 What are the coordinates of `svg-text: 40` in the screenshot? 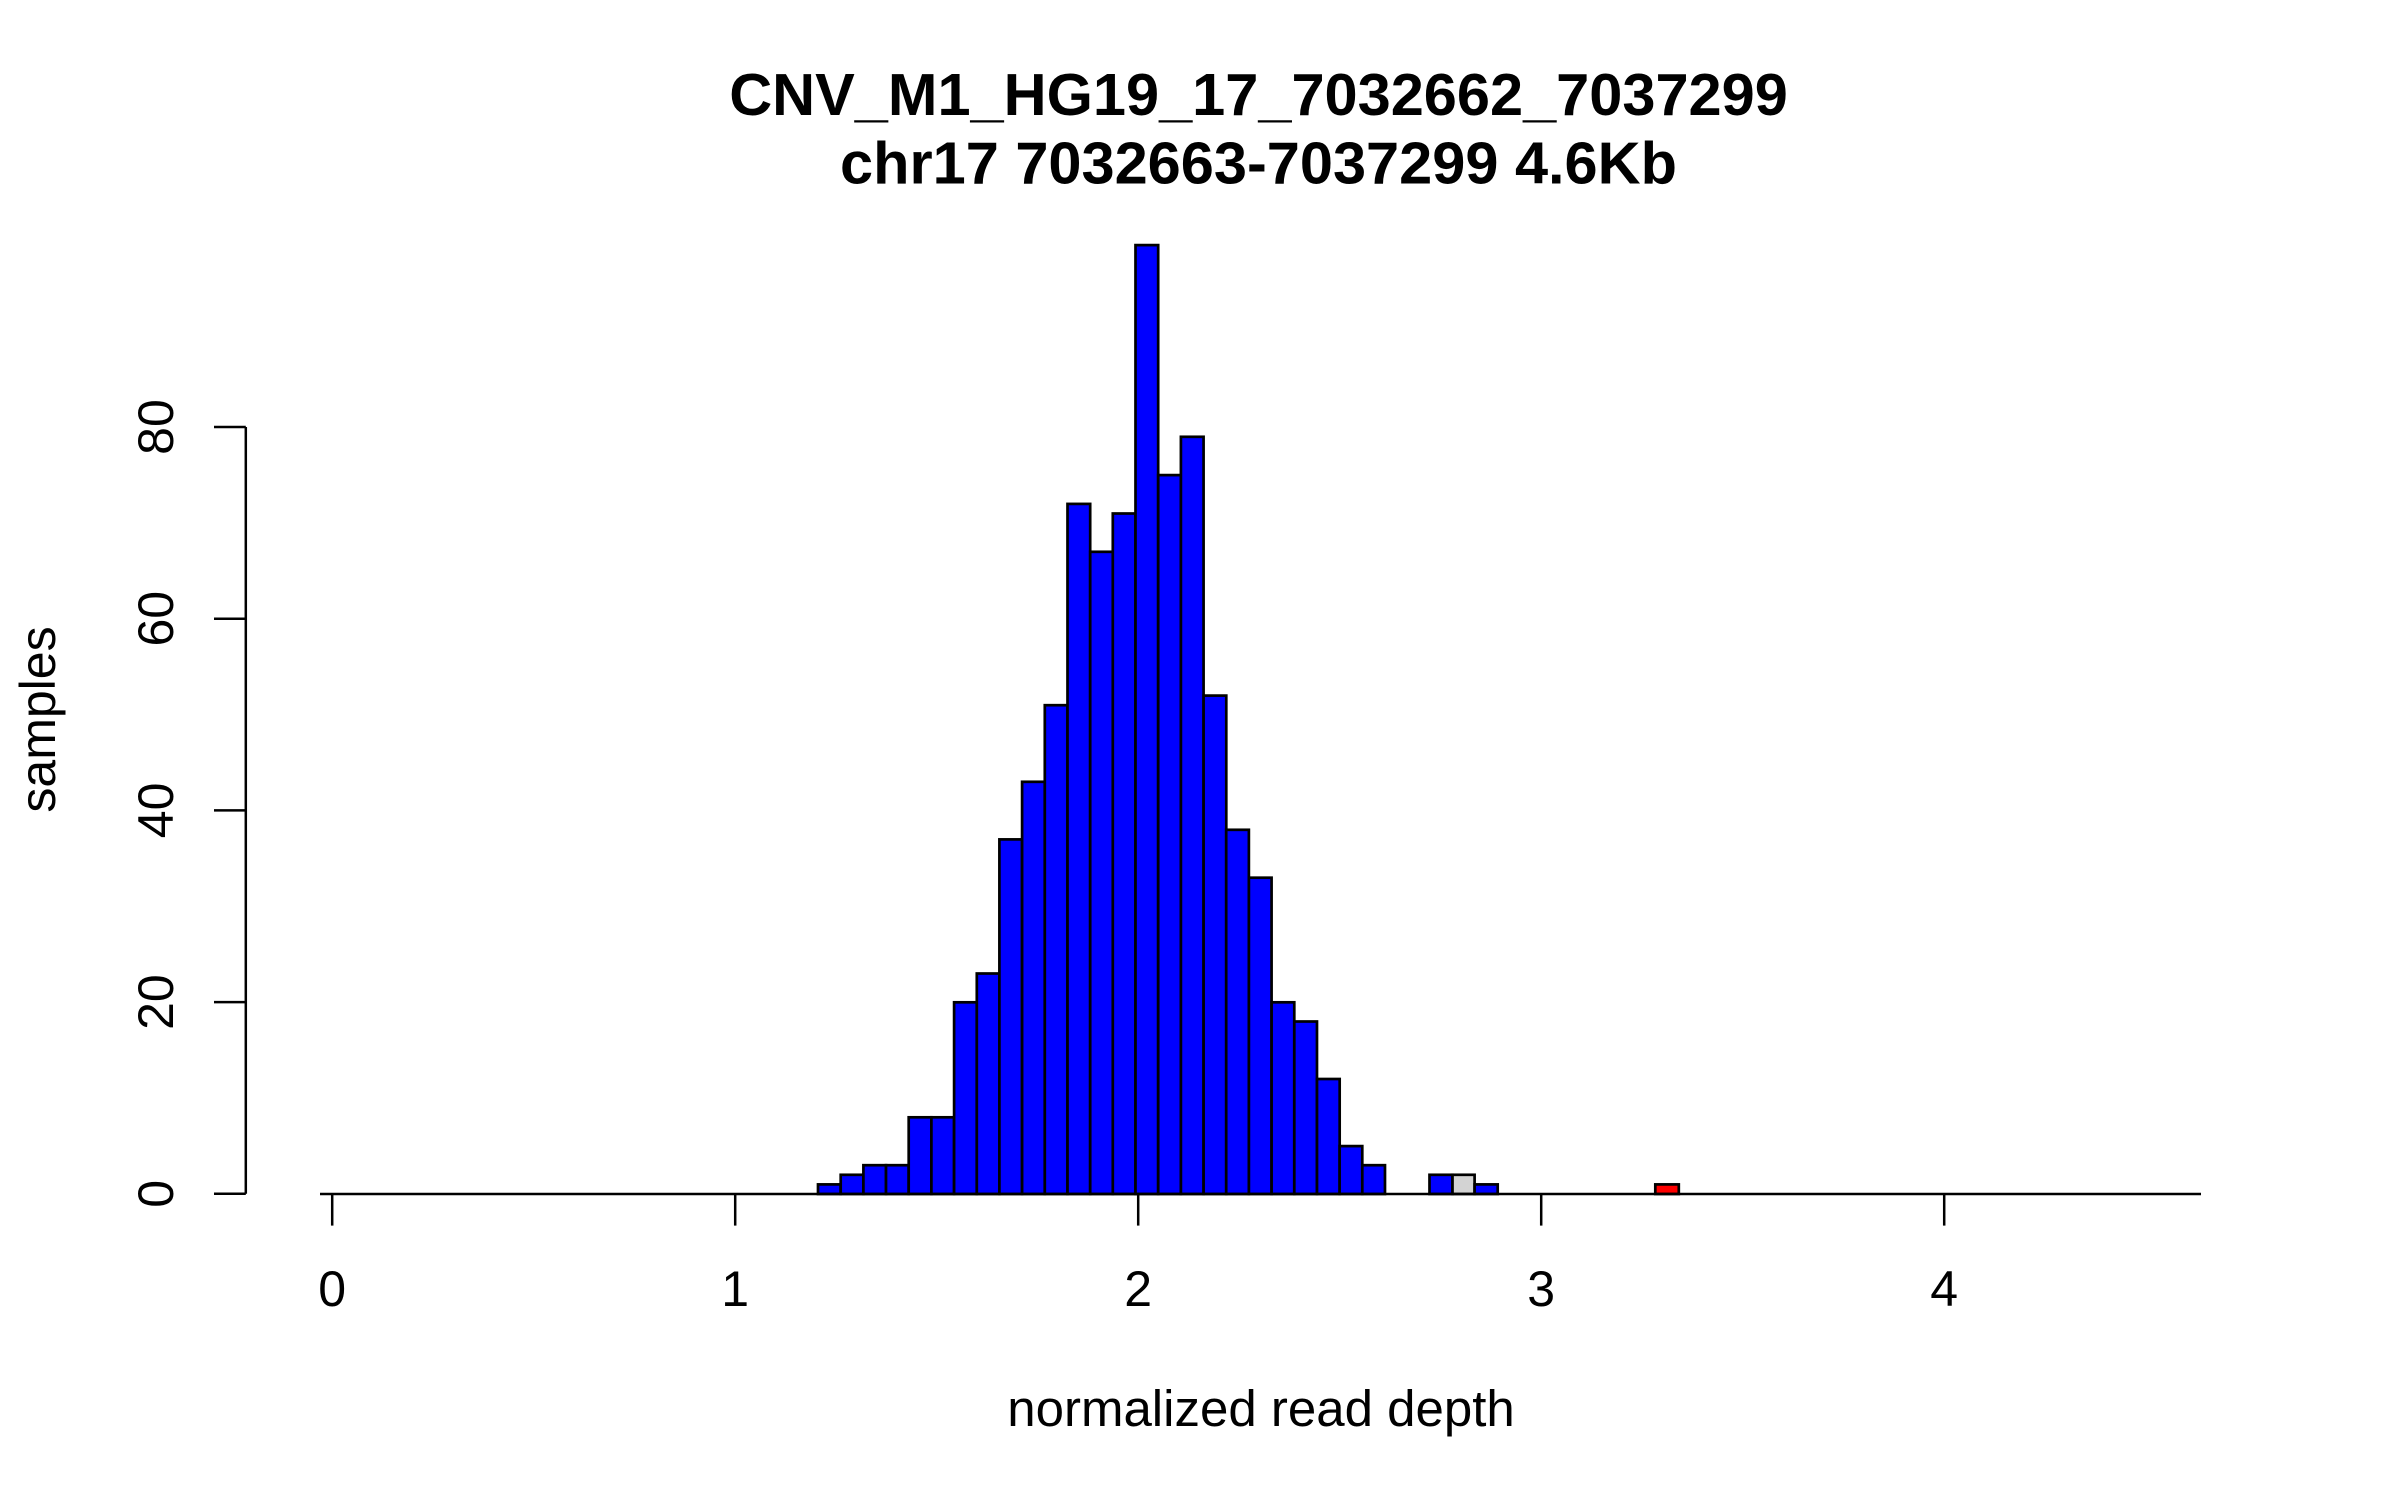 It's located at (156, 811).